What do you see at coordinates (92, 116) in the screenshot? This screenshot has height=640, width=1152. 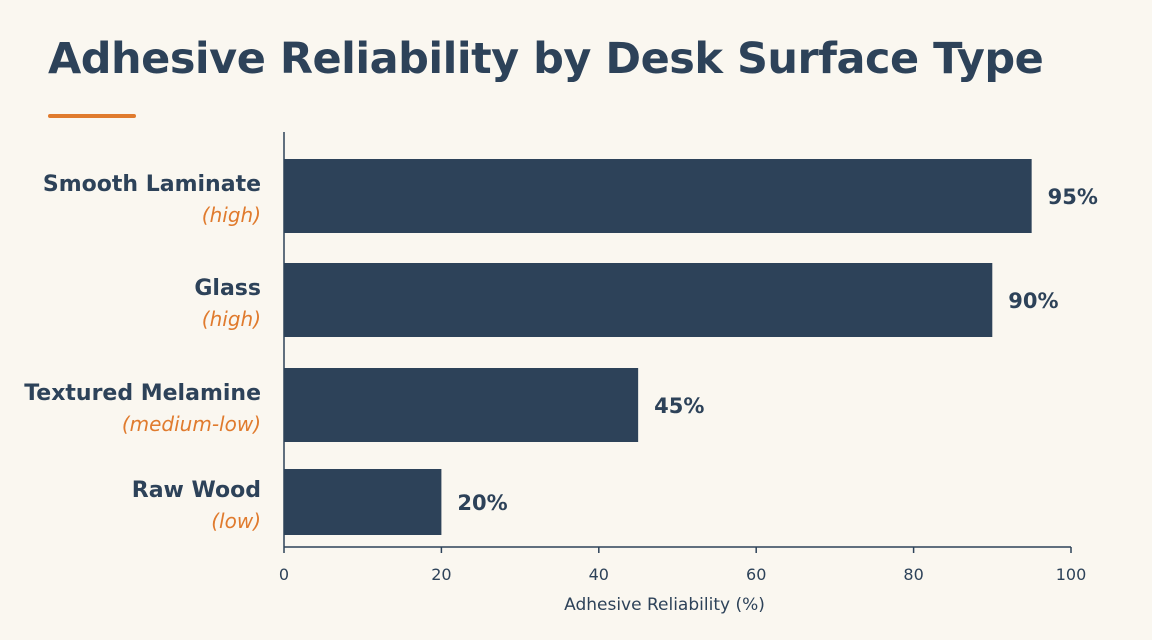 I see `title-accent-line` at bounding box center [92, 116].